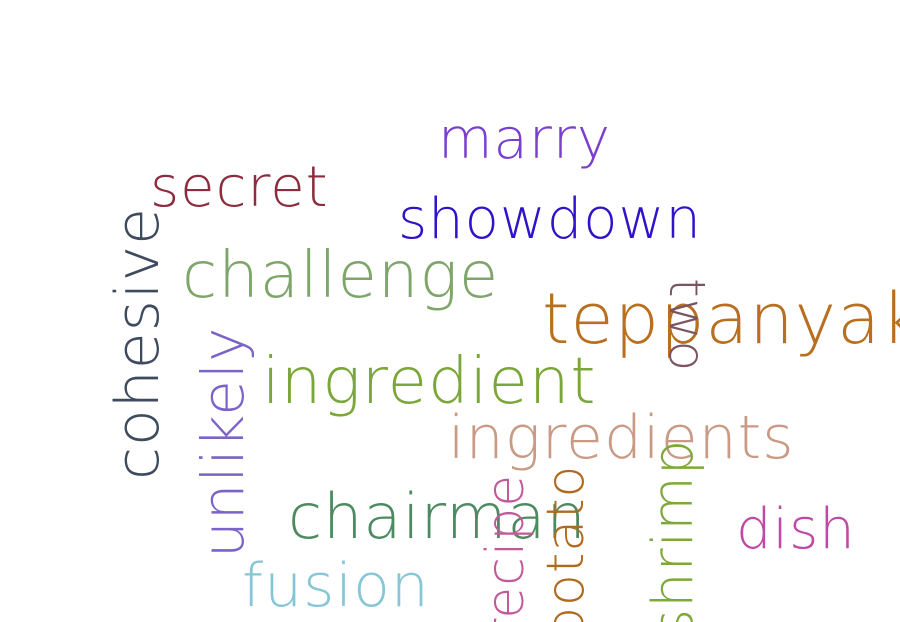 Image resolution: width=900 pixels, height=622 pixels. What do you see at coordinates (336, 586) in the screenshot?
I see `word-fusion: fusion` at bounding box center [336, 586].